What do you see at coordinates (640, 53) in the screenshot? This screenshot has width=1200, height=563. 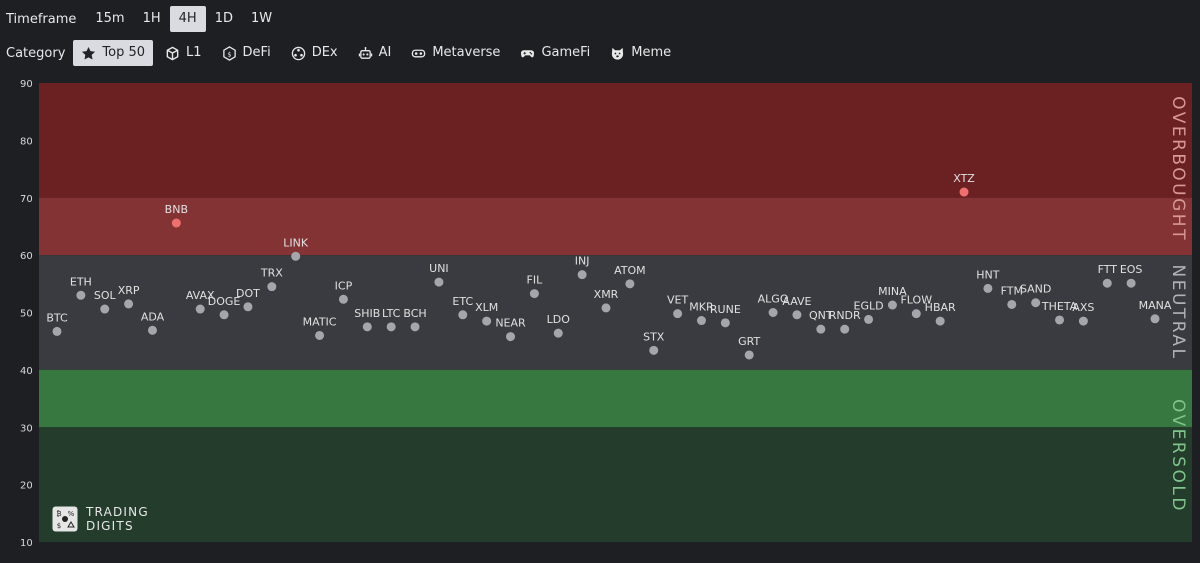 I see `category-meme-button: Meme` at bounding box center [640, 53].